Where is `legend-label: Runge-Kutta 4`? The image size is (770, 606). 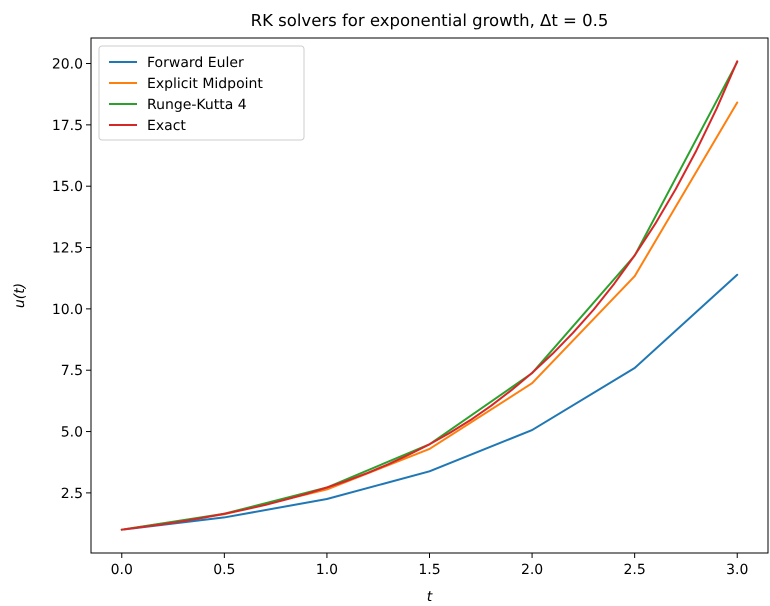 legend-label: Runge-Kutta 4 is located at coordinates (197, 105).